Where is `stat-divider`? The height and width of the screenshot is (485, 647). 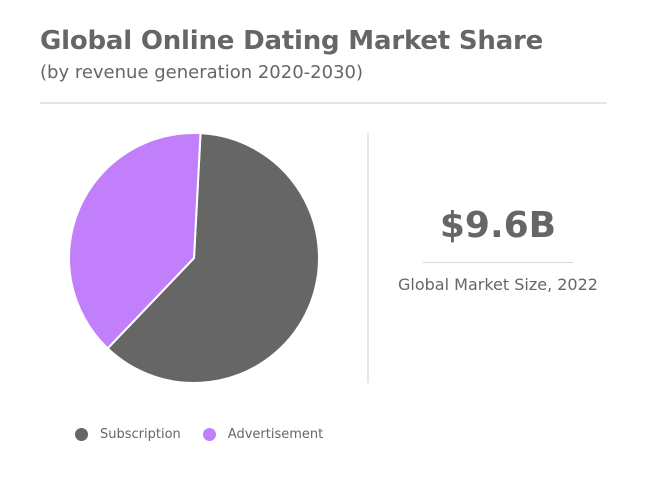 stat-divider is located at coordinates (498, 262).